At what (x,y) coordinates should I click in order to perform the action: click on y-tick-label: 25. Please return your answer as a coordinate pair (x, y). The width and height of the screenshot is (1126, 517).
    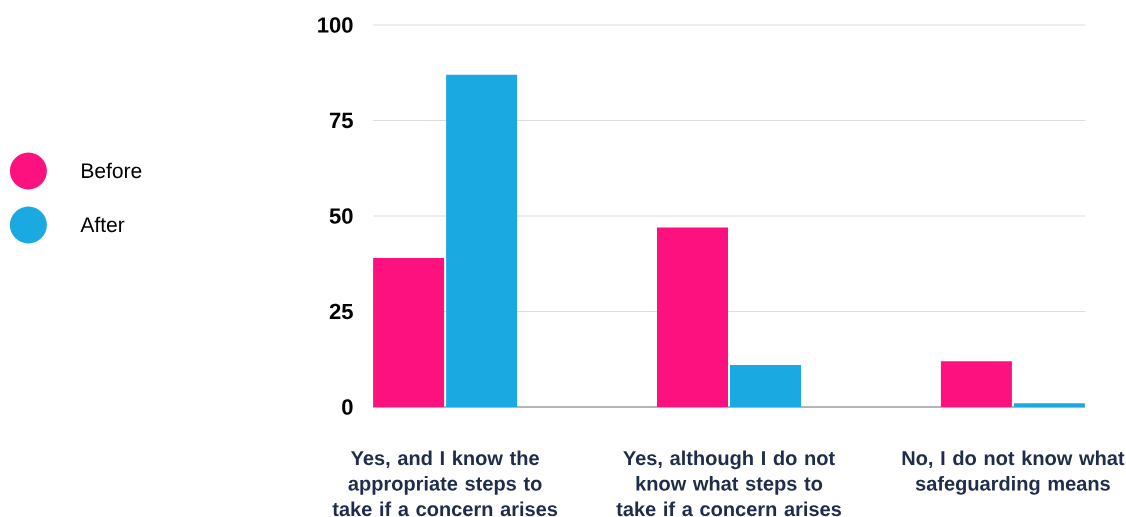
    Looking at the image, I should click on (341, 311).